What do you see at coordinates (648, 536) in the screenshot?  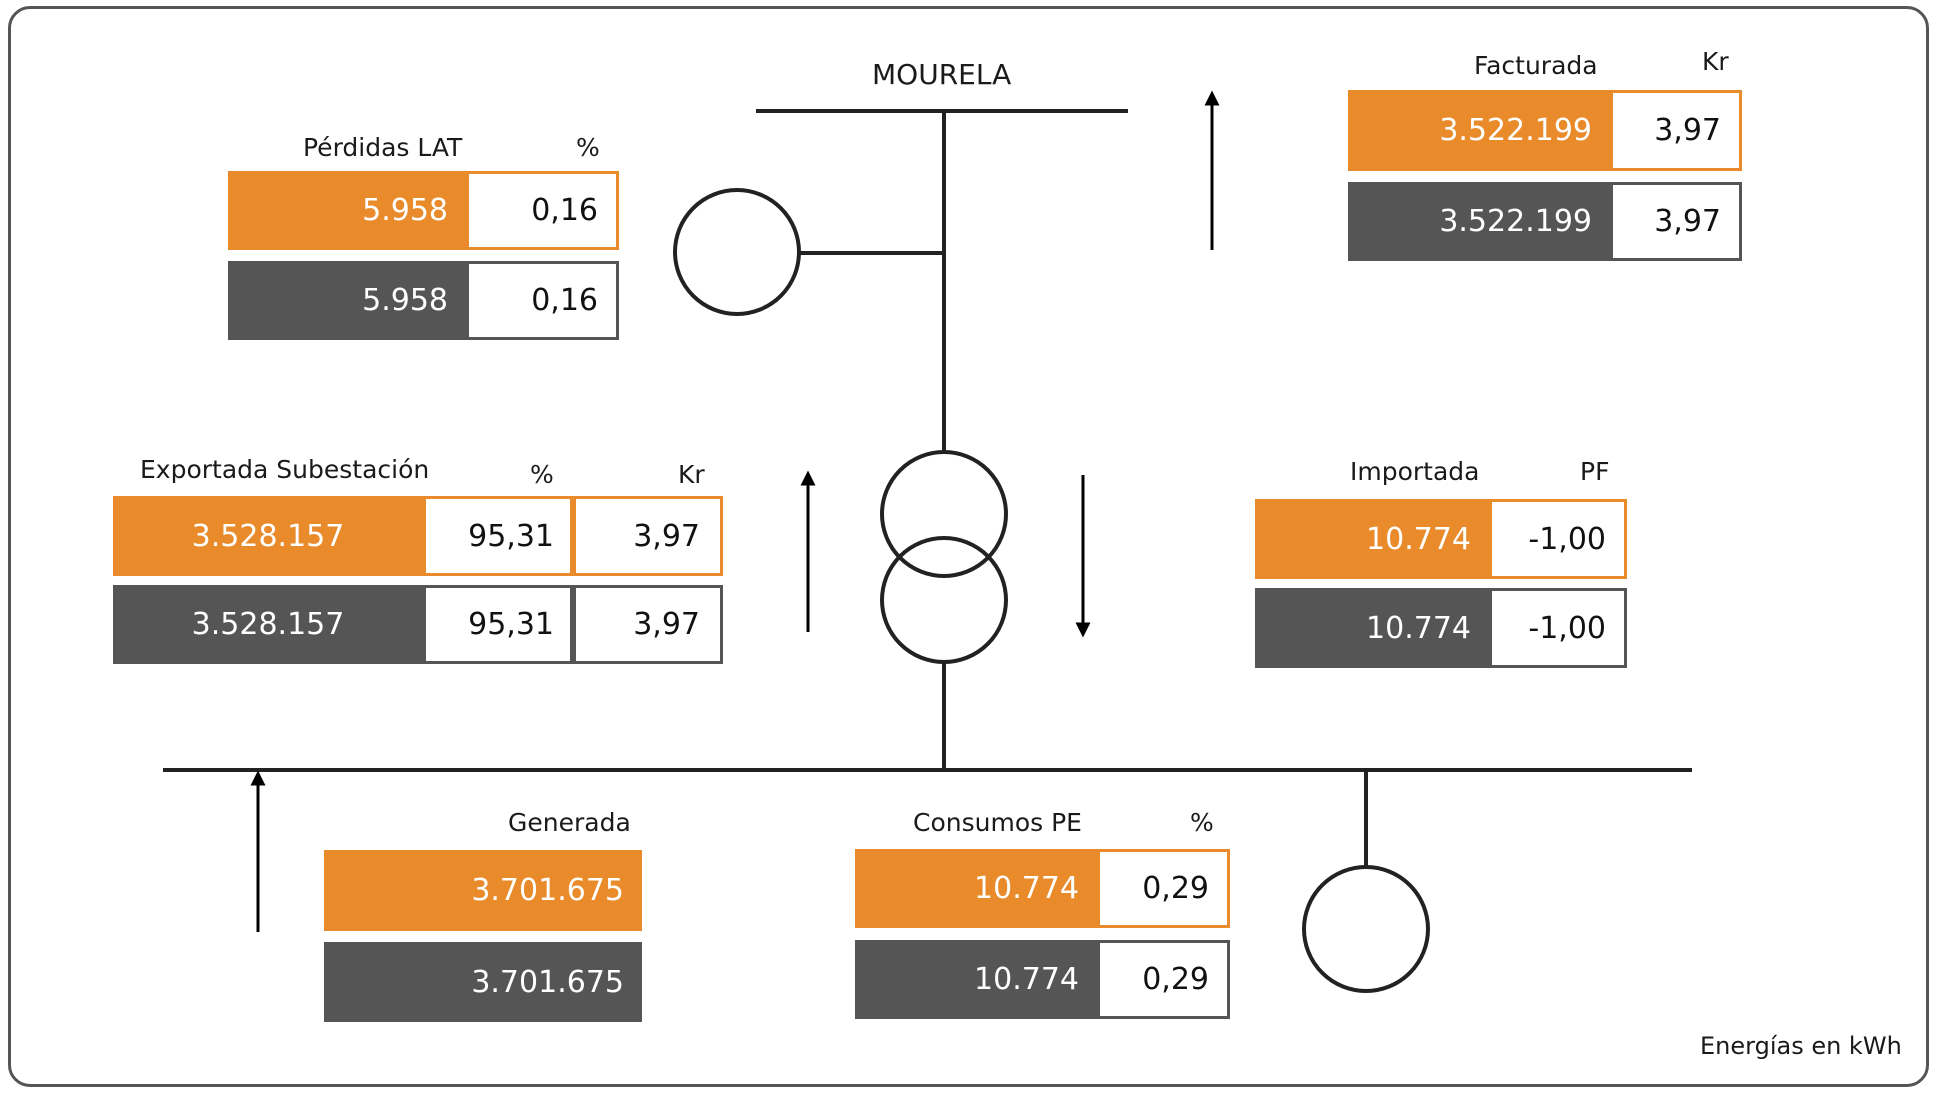 I see `exportada-orange-kr: 3,97` at bounding box center [648, 536].